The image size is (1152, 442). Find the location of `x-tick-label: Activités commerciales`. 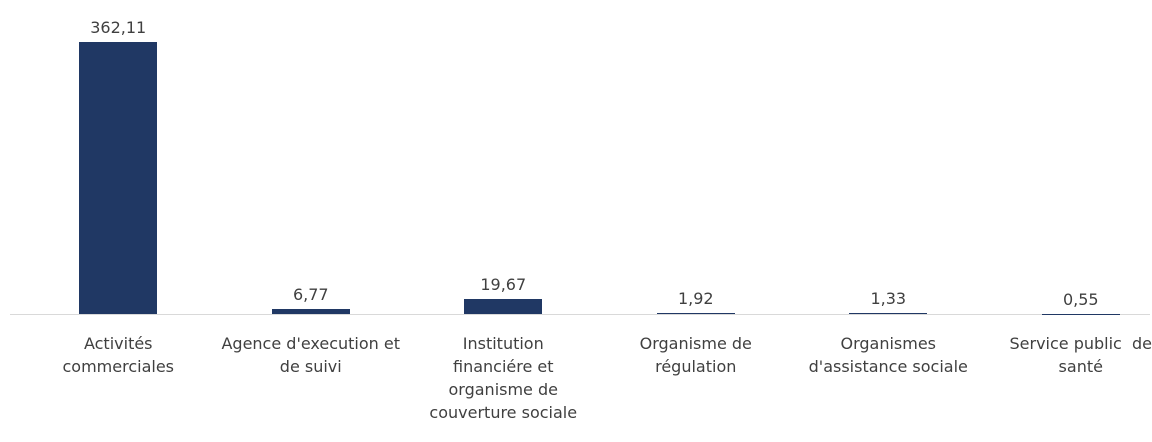

x-tick-label: Activités commerciales is located at coordinates (118, 355).